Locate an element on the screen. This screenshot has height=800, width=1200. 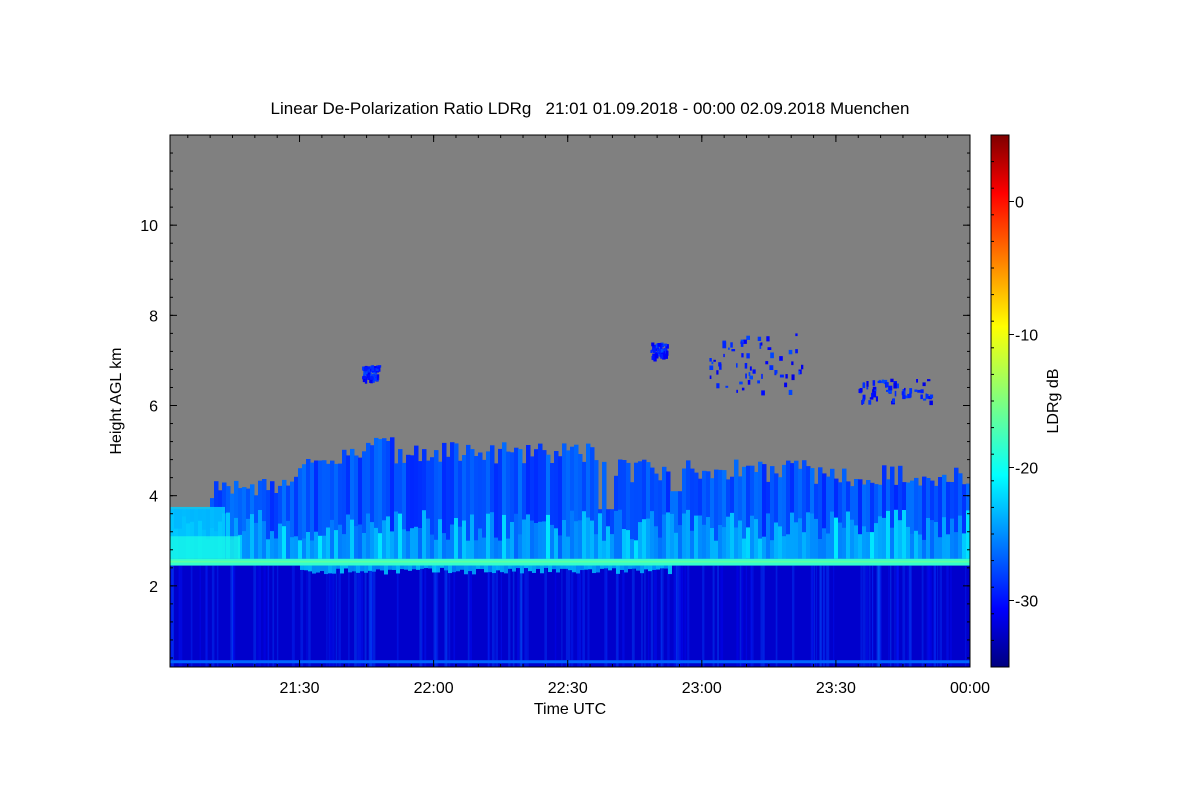
colorbar-tick-label: -20 is located at coordinates (1026, 469).